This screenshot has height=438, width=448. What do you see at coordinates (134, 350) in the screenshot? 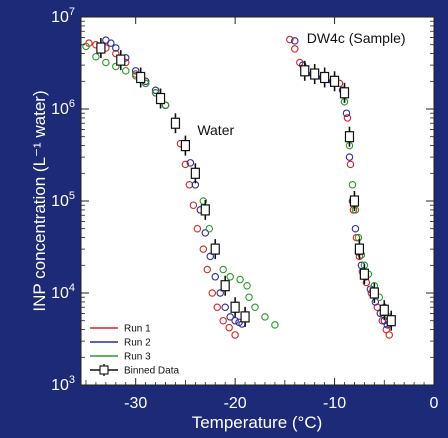
I see `legend: Run 1 Run 2 Run 3 Binned Data` at bounding box center [134, 350].